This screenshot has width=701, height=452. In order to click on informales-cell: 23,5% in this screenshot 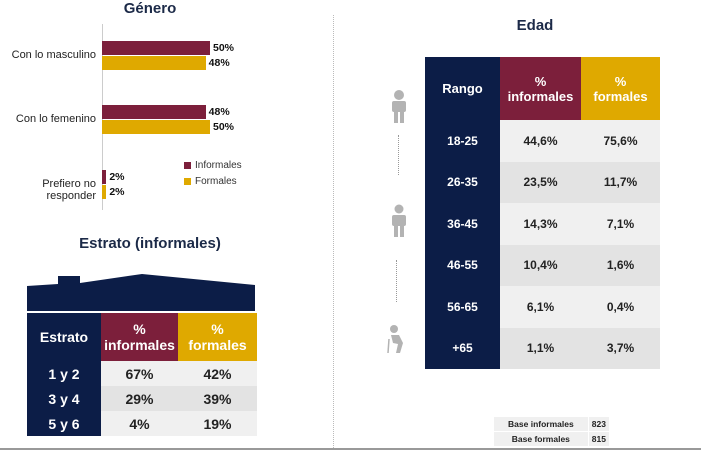, I will do `click(540, 182)`.